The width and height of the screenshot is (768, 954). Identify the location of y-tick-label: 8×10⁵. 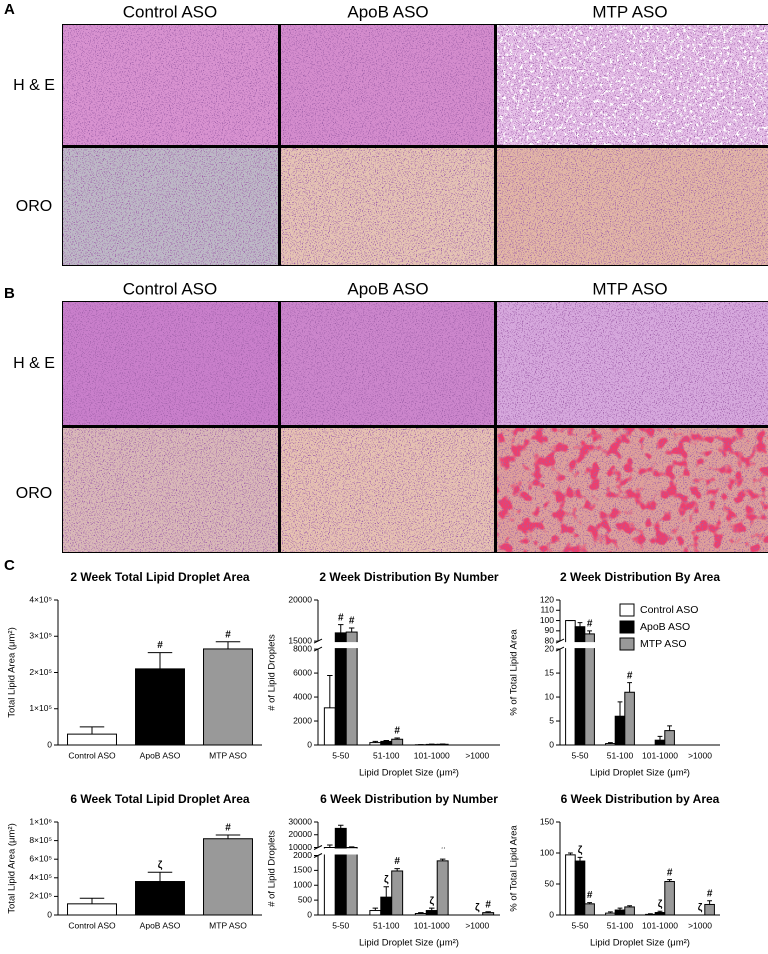
(40, 840).